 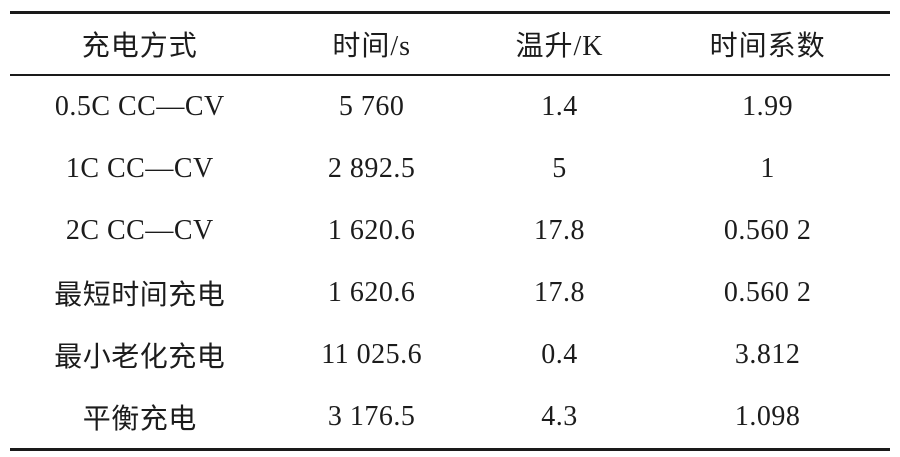 I want to click on value-cell: 3.812, so click(x=767, y=354).